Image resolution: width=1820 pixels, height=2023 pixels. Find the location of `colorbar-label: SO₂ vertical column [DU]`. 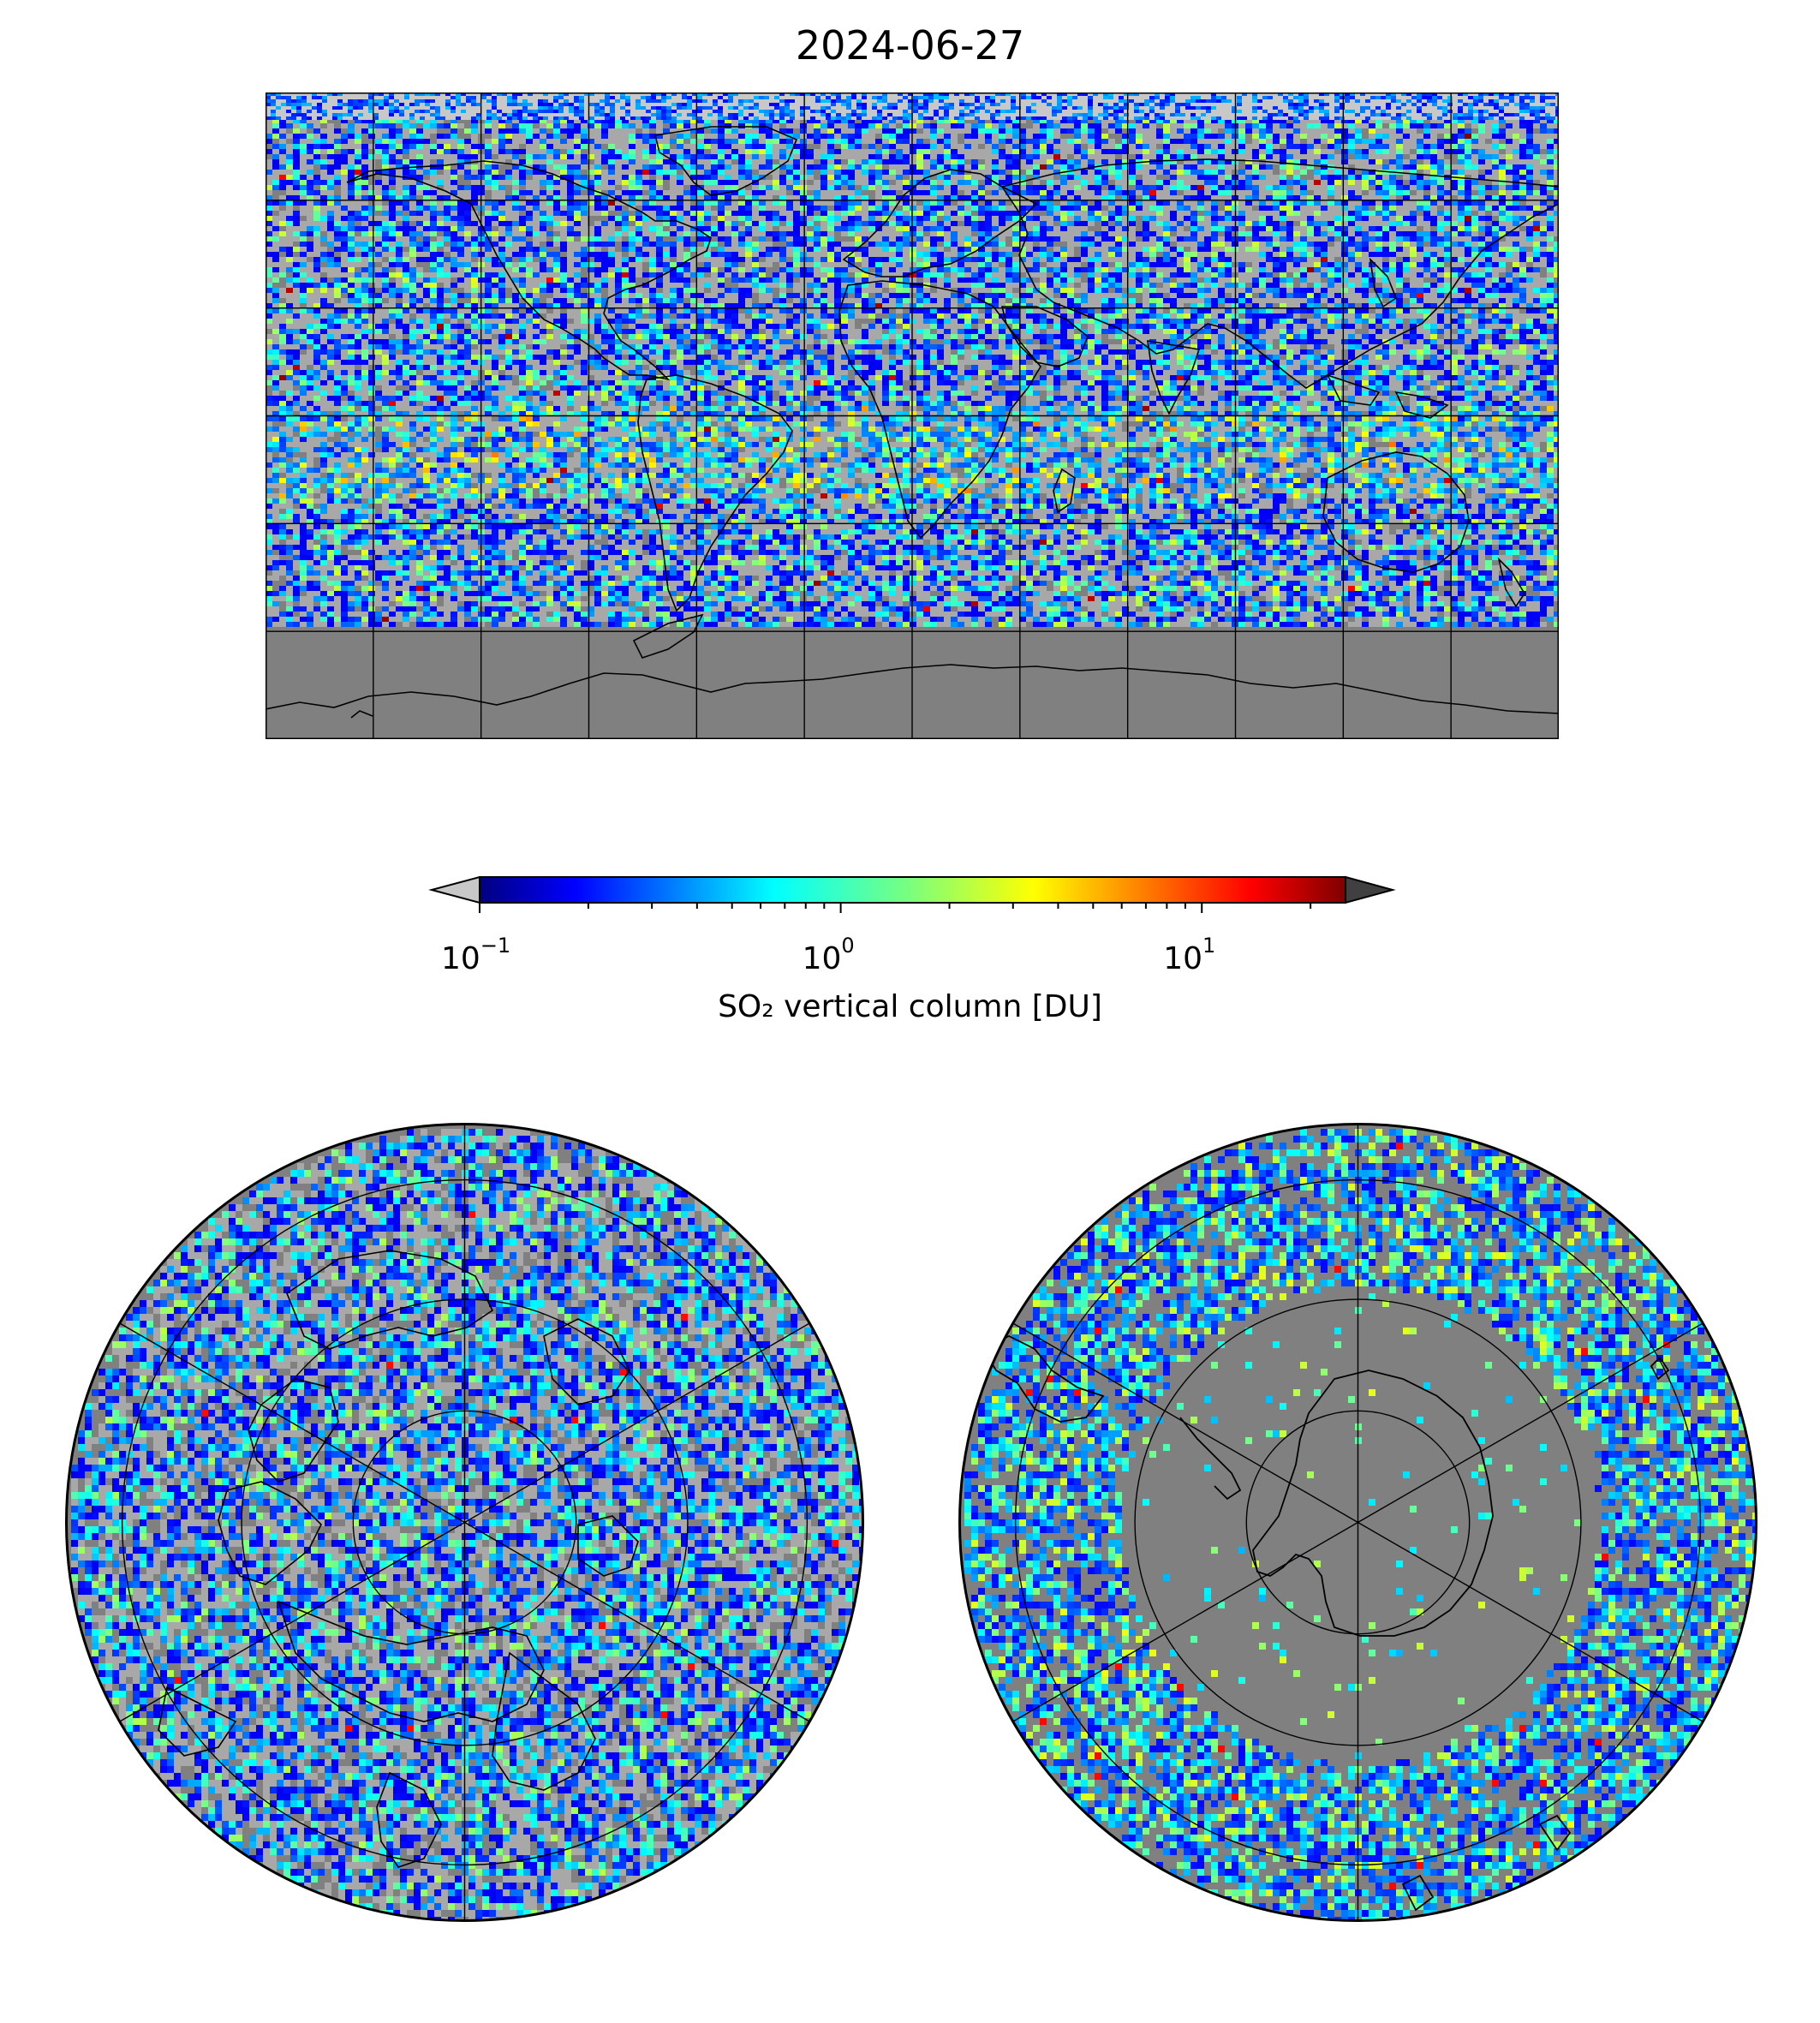

colorbar-label: SO₂ vertical column [DU] is located at coordinates (910, 1008).